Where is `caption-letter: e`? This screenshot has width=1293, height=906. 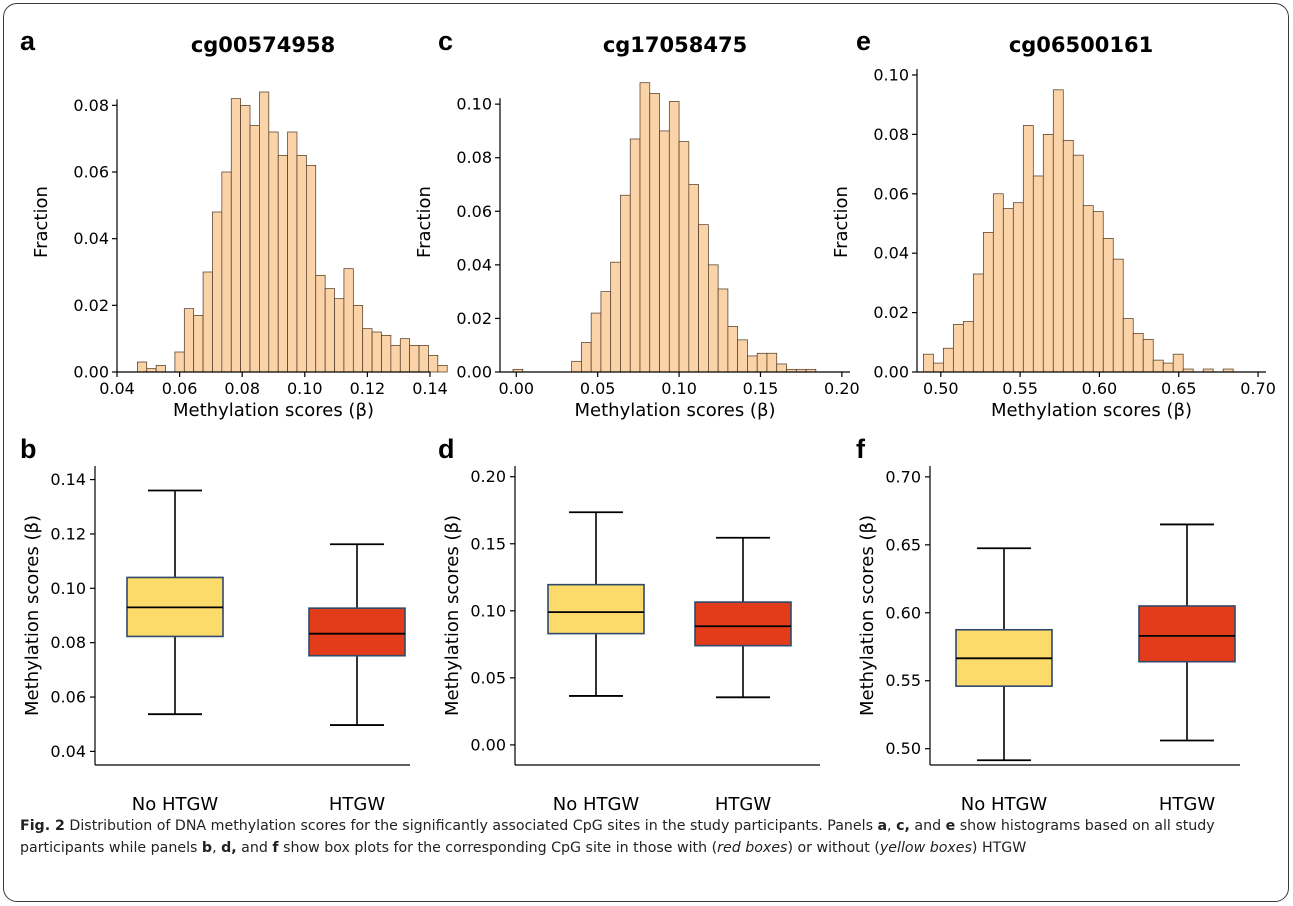
caption-letter: e is located at coordinates (950, 826).